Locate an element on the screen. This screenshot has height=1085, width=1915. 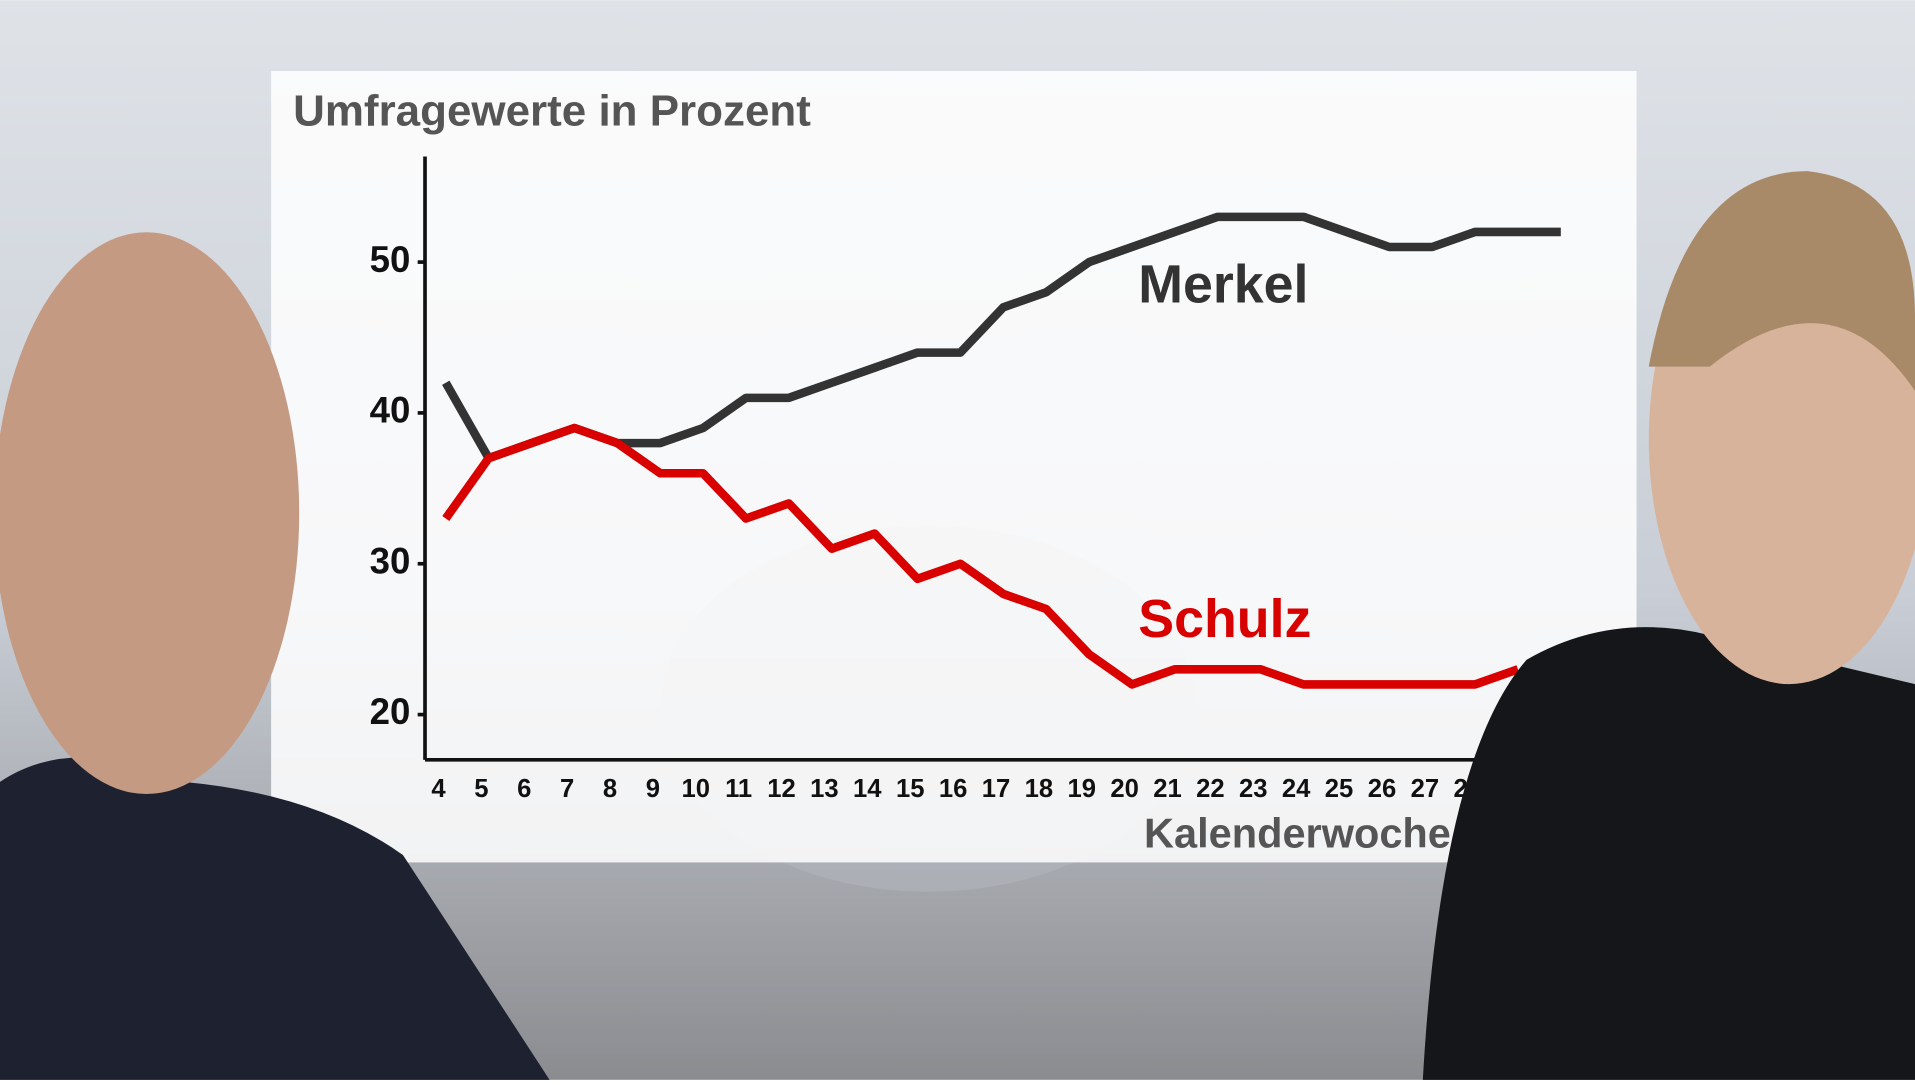
person-right-hair is located at coordinates (1781, 281).